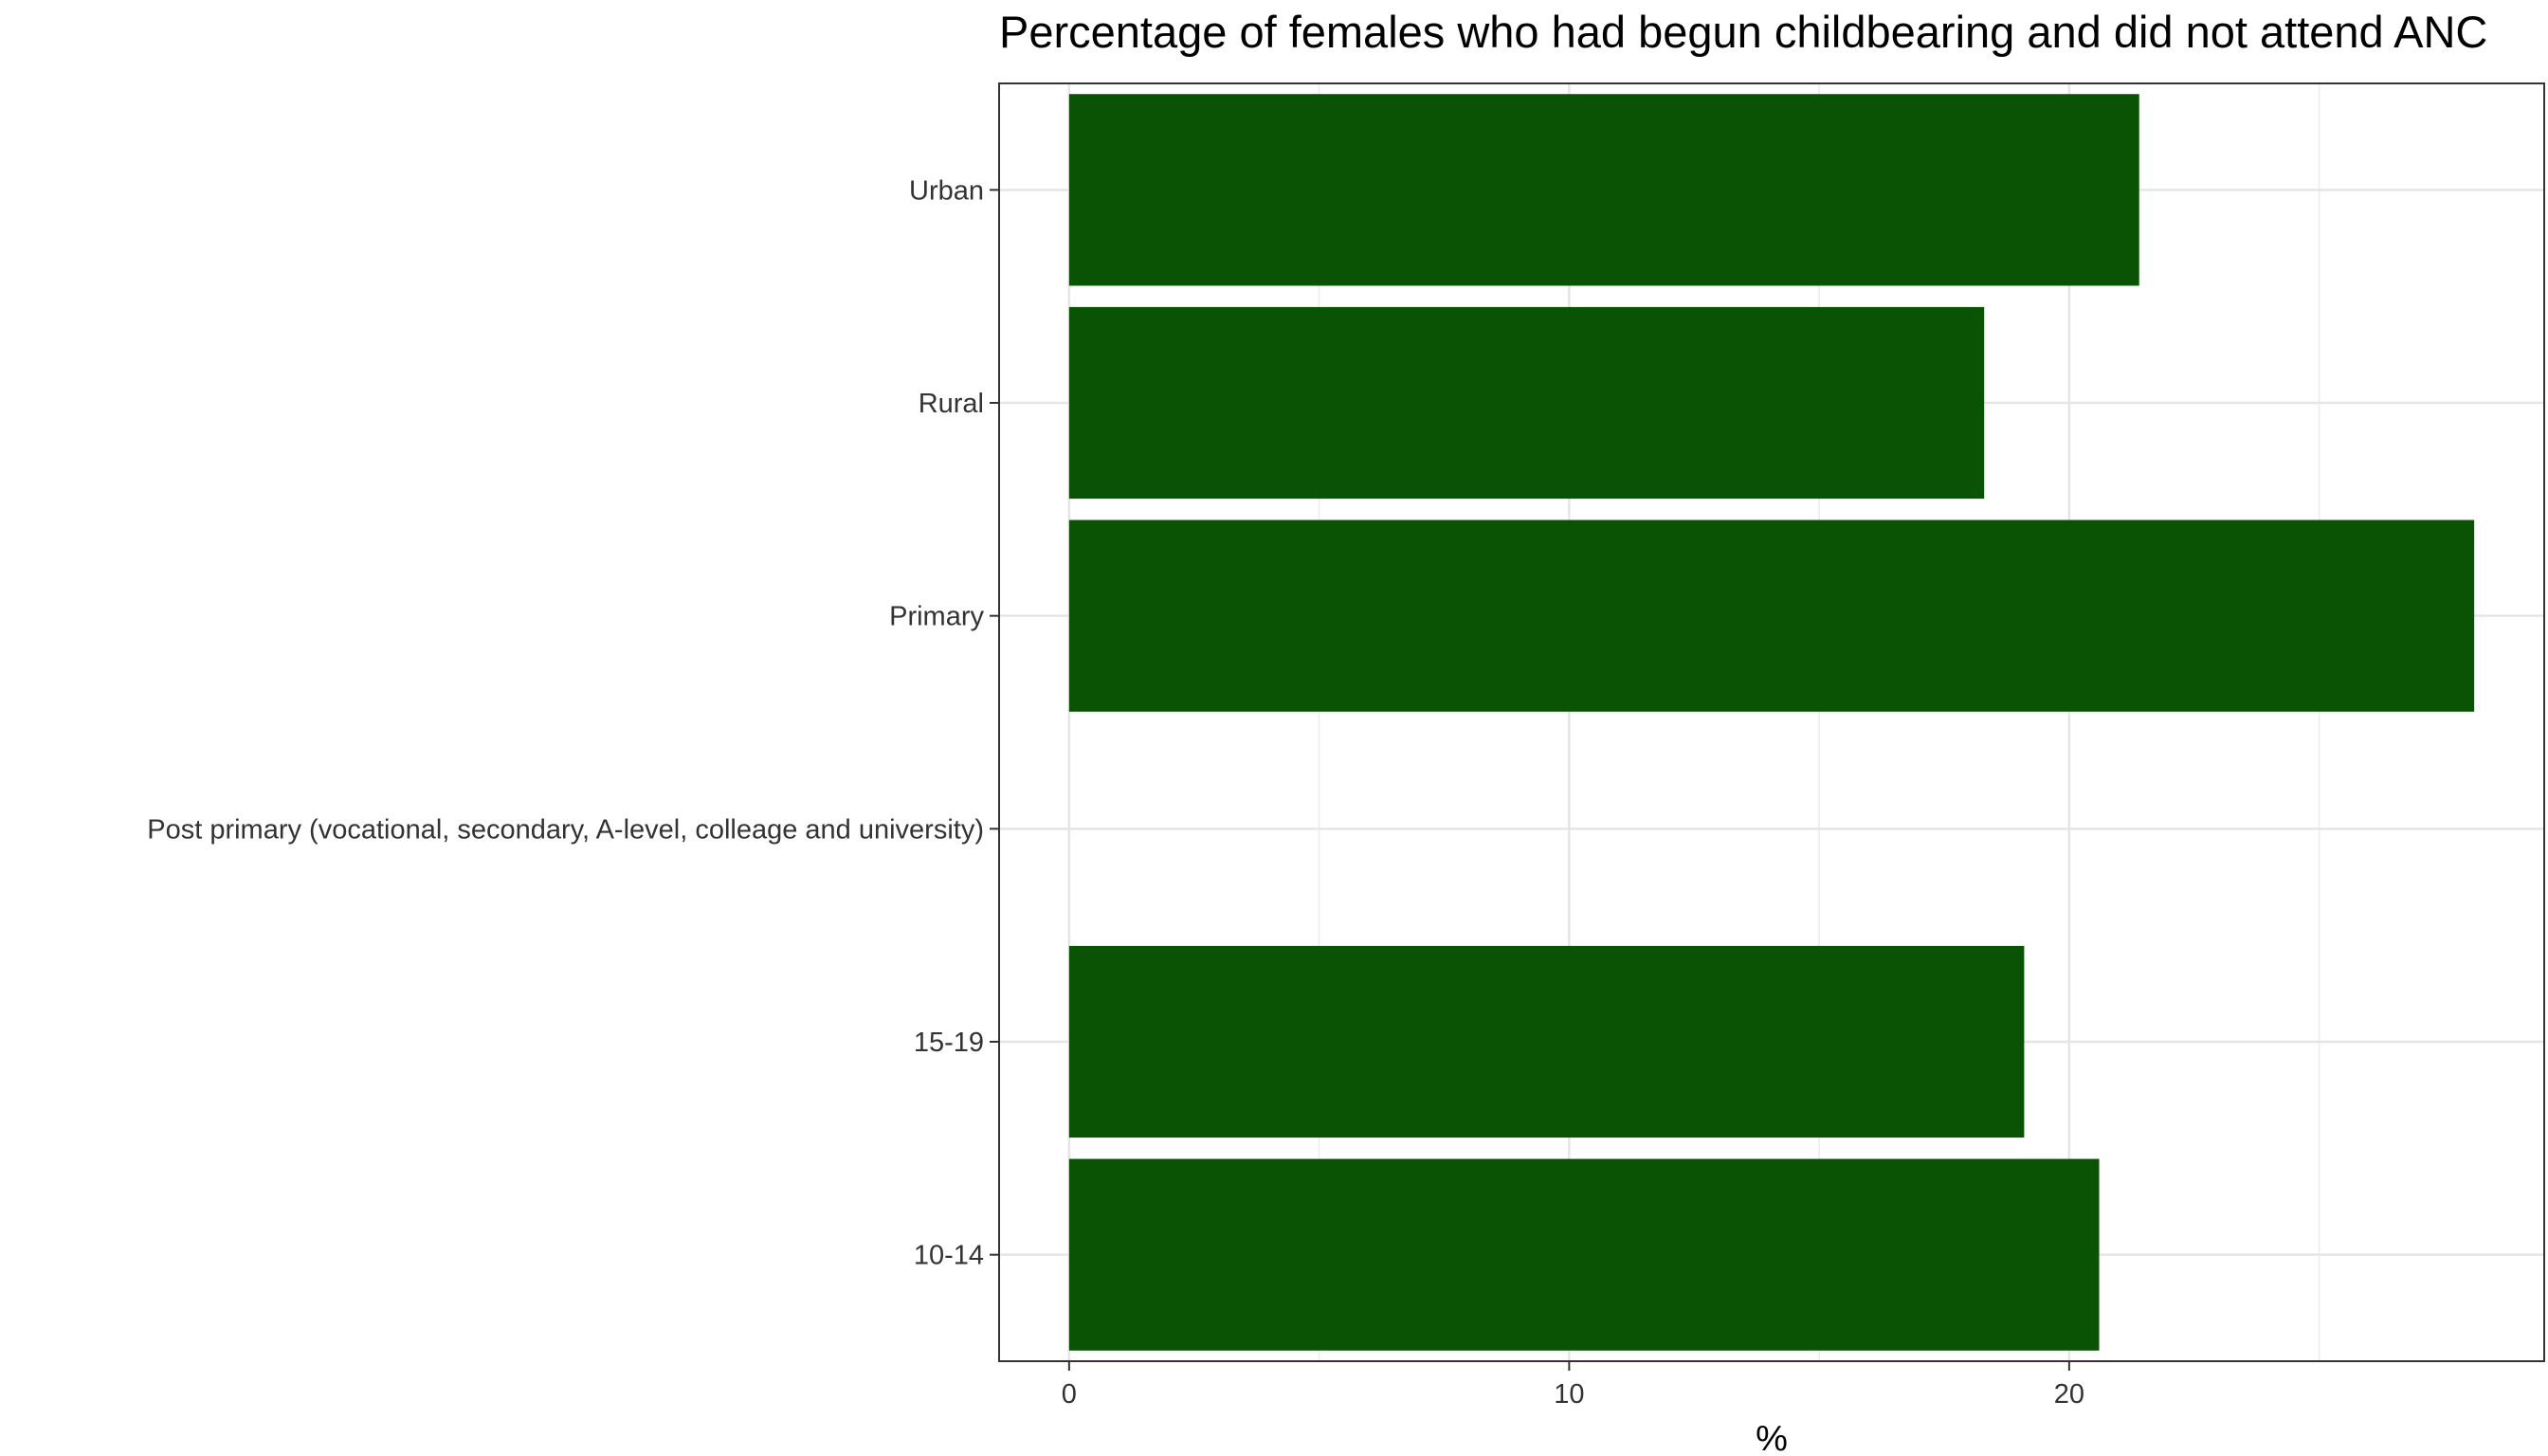 The height and width of the screenshot is (1456, 2548). Describe the element at coordinates (949, 1256) in the screenshot. I see `y-tick-label: 10-14` at that location.